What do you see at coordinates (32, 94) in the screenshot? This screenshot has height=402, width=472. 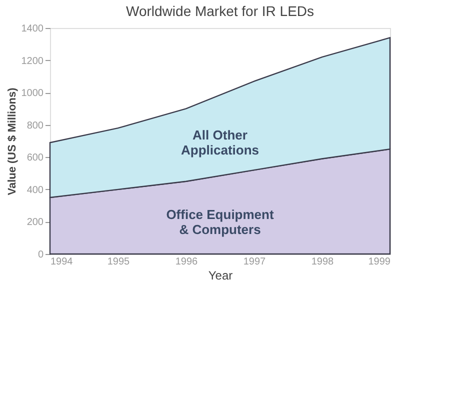 I see `y-tick-label: 1000` at bounding box center [32, 94].